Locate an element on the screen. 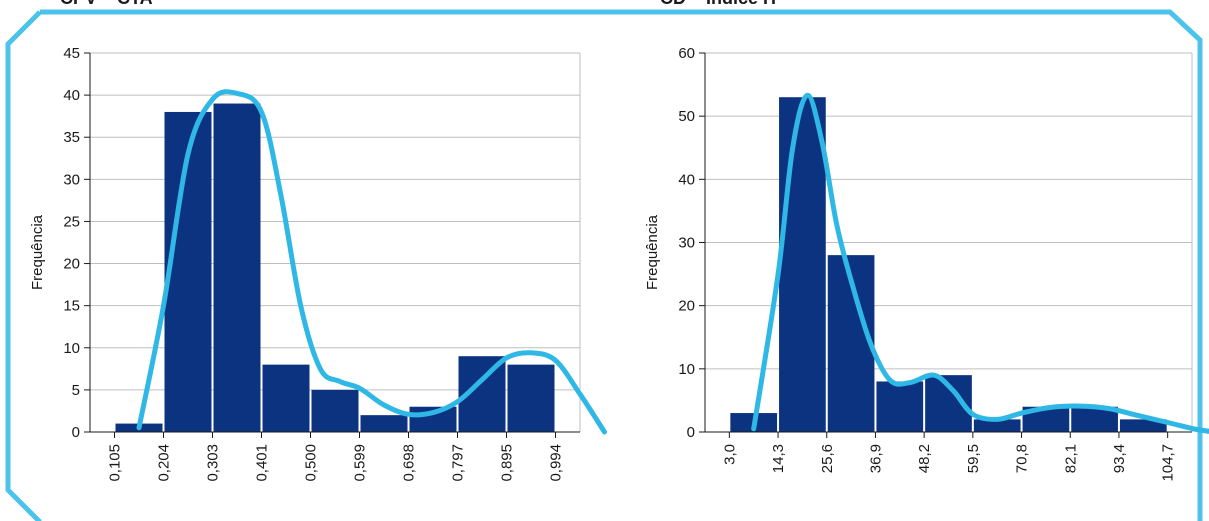 The width and height of the screenshot is (1209, 521). left-y-tick-label: 0 is located at coordinates (76, 432).